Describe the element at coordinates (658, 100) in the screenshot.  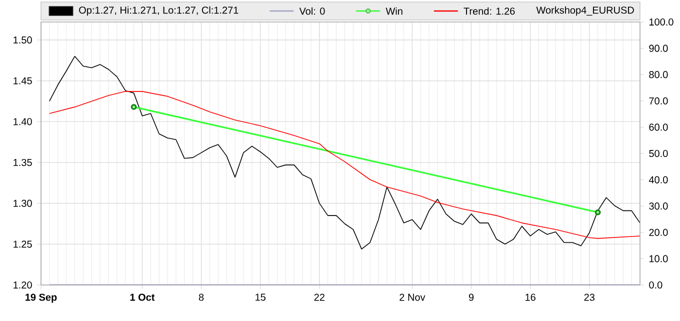
I see `y2-tick-label: 70.0` at that location.